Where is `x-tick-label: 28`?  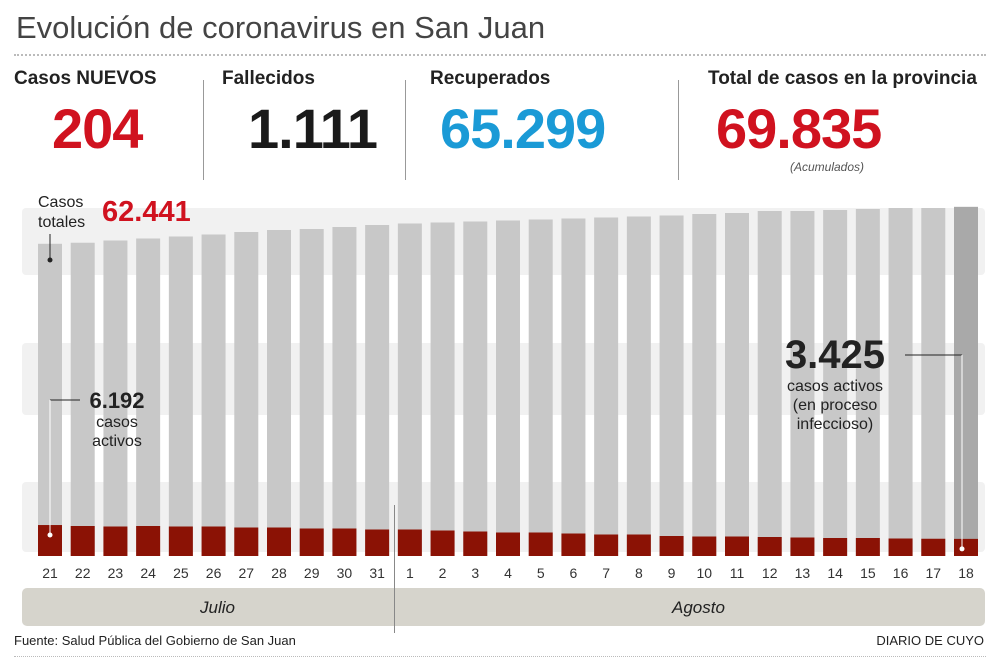
x-tick-label: 28 is located at coordinates (279, 573).